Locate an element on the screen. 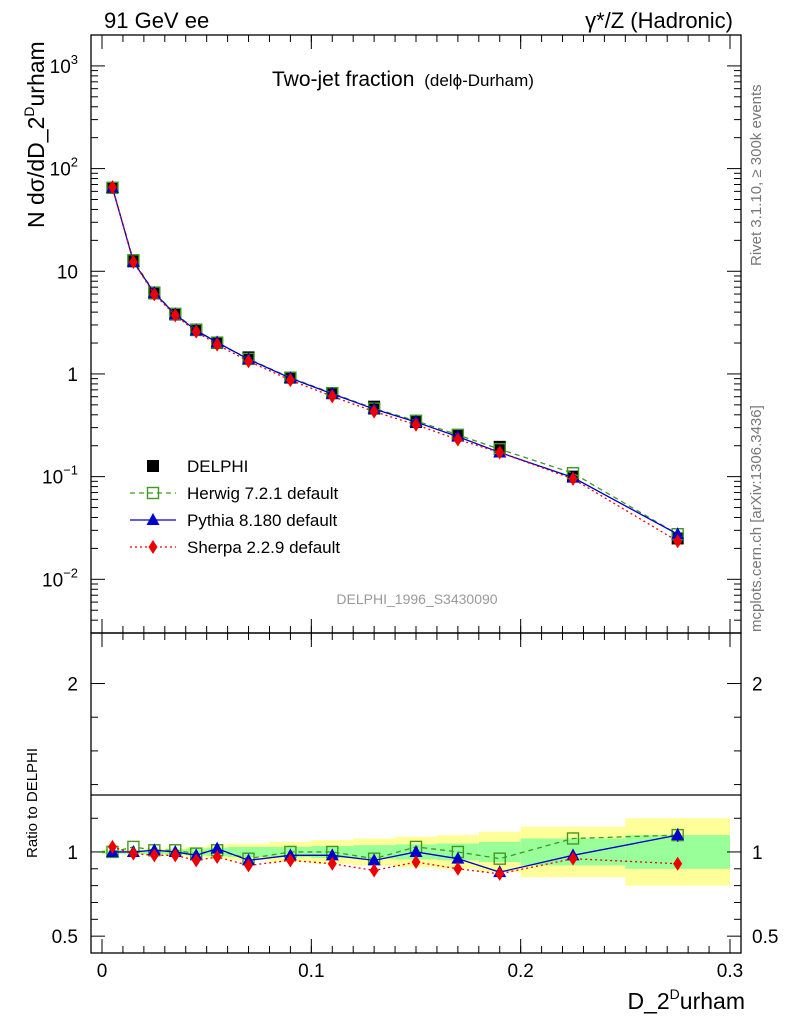 Image resolution: width=786 pixels, height=1024 pixels. legend-label-pythia: Pythia 8.180 default is located at coordinates (262, 520).